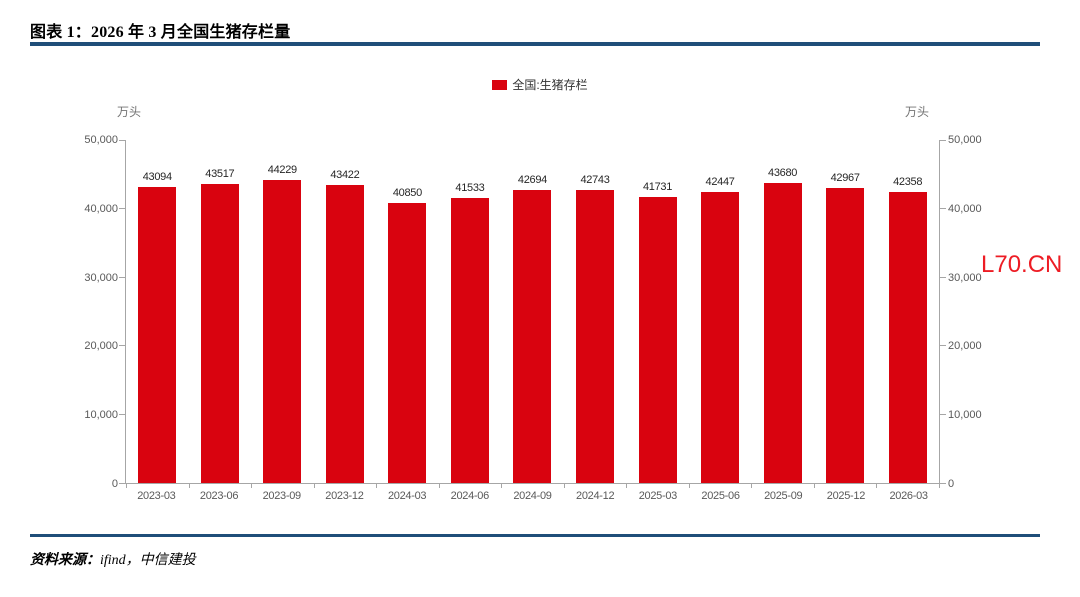  Describe the element at coordinates (129, 112) in the screenshot. I see `y-axis-unit-left: 万头` at that location.